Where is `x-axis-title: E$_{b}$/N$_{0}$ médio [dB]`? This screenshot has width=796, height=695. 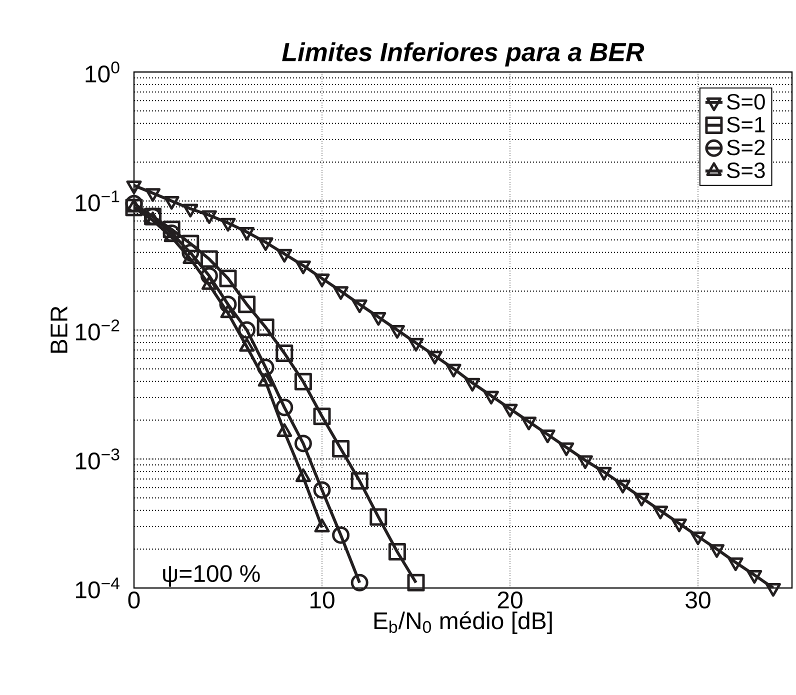 x-axis-title: E$_{b}$/N$_{0}$ médio [dB] is located at coordinates (463, 622).